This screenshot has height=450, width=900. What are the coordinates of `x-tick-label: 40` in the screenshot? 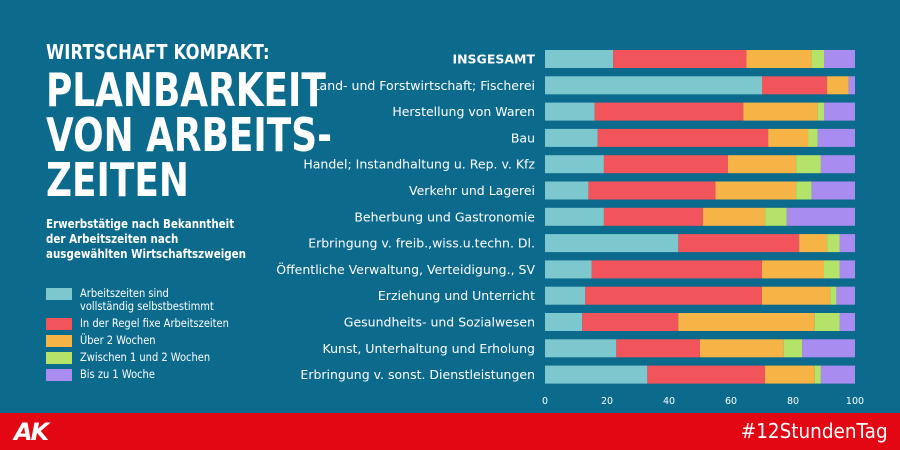 It's located at (669, 401).